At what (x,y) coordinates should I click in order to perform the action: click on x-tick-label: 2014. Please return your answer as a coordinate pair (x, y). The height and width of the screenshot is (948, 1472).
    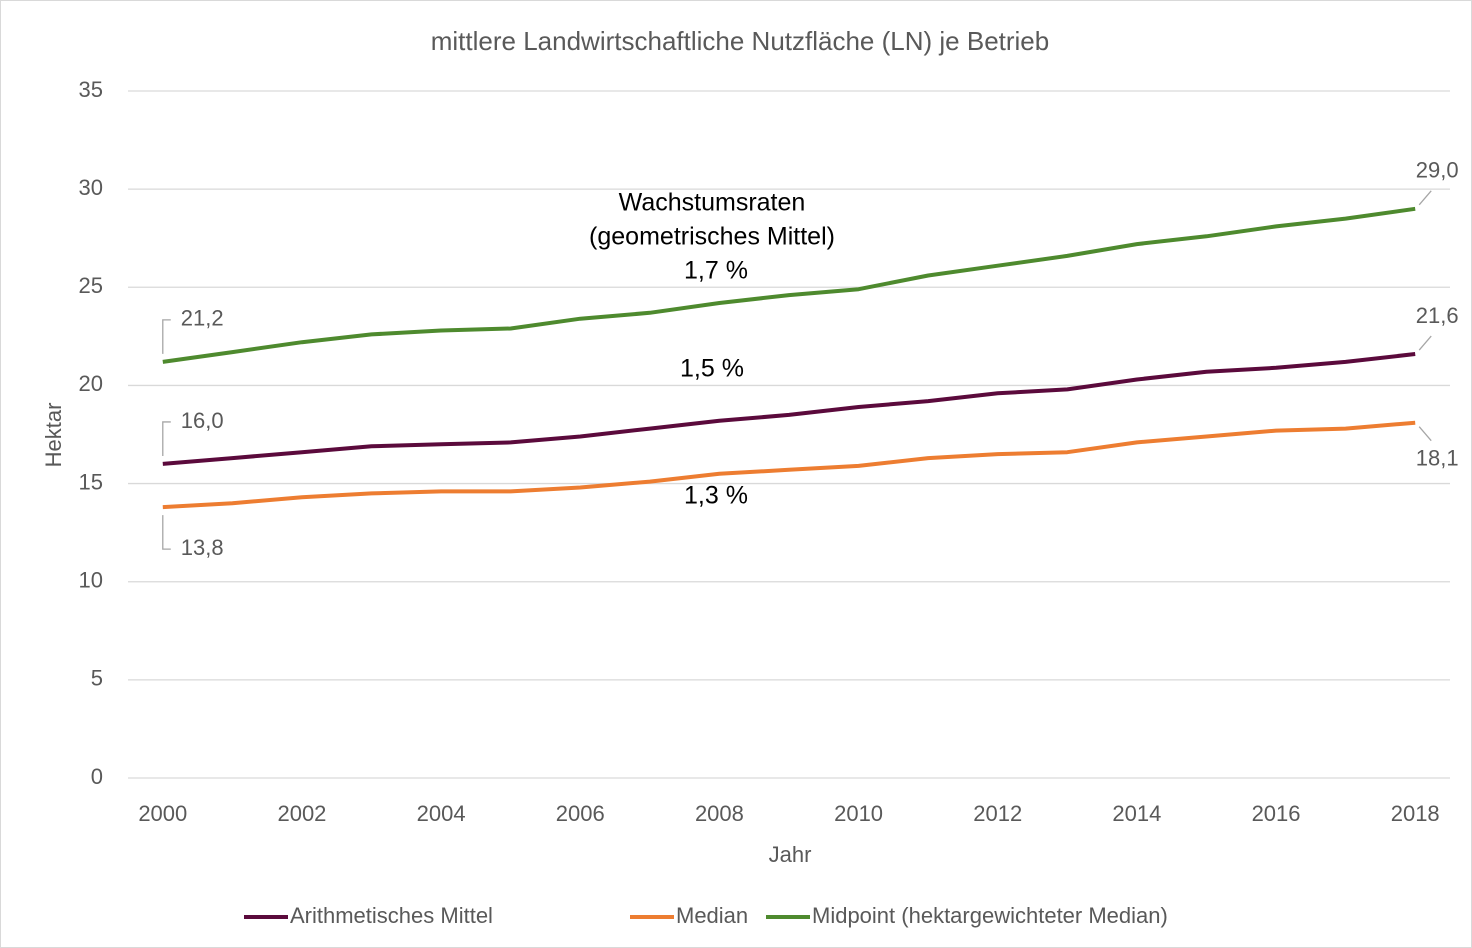
    Looking at the image, I should click on (1136, 813).